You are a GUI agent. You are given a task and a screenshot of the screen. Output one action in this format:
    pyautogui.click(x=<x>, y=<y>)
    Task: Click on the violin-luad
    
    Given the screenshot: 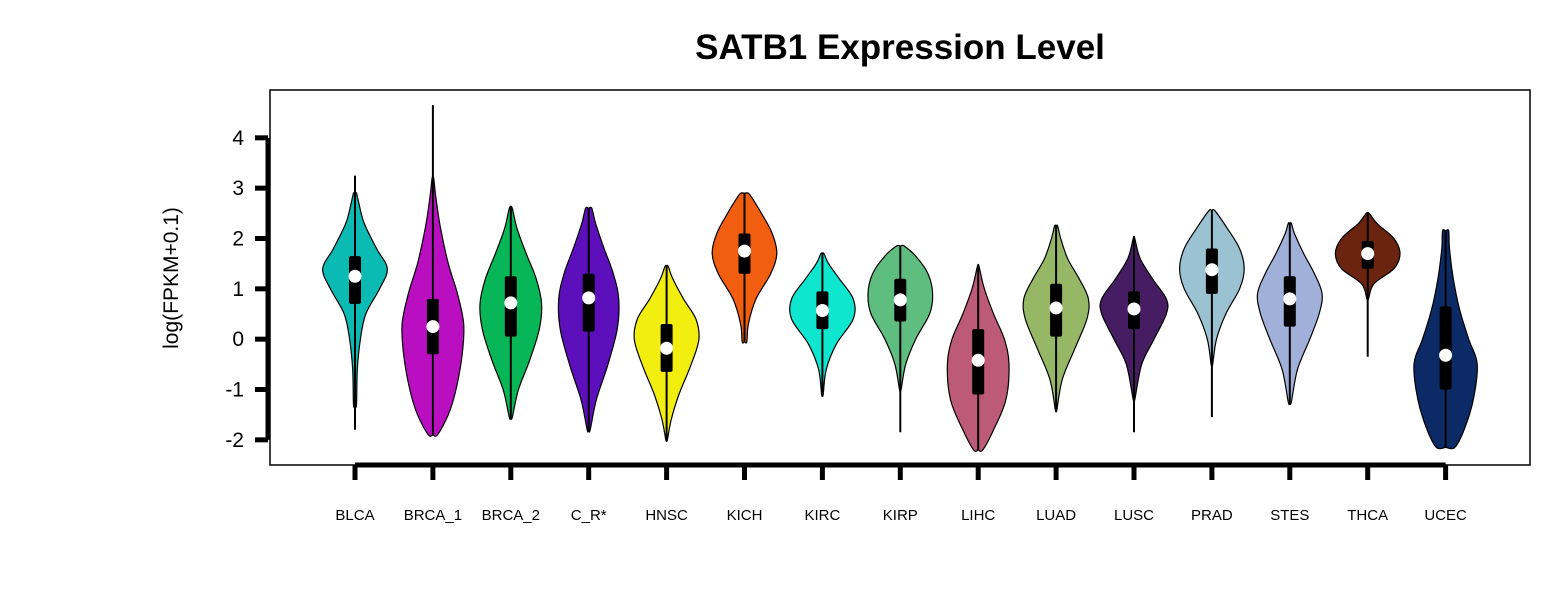 What is the action you would take?
    pyautogui.click(x=1056, y=318)
    